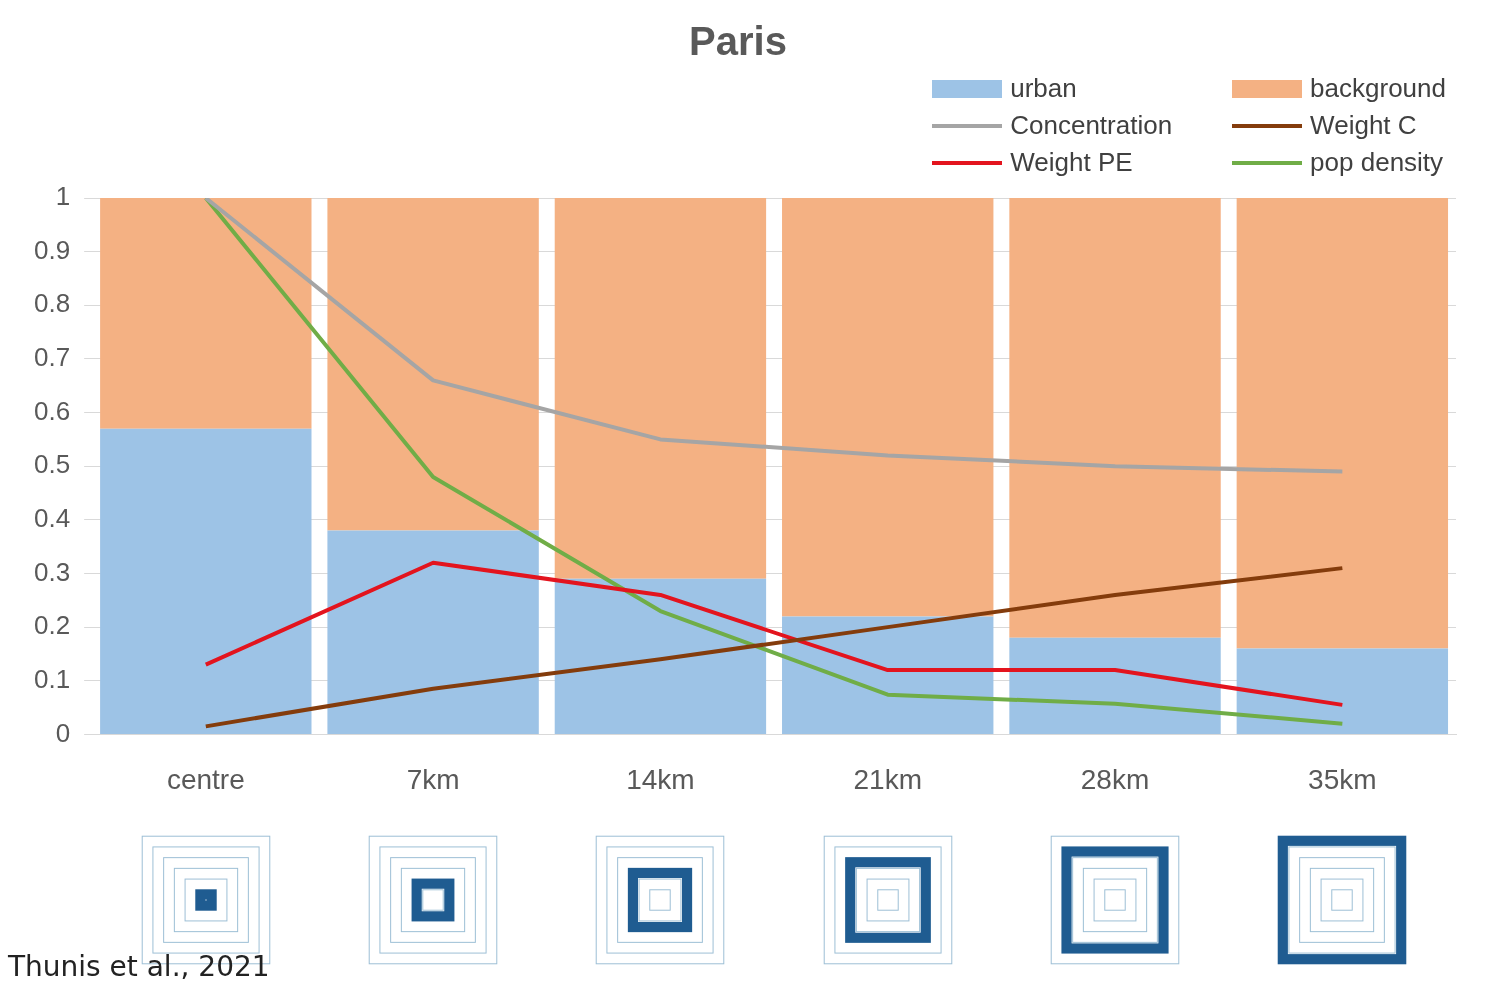 Image resolution: width=1486 pixels, height=986 pixels. Describe the element at coordinates (1115, 779) in the screenshot. I see `x-tick-label: 28km` at that location.